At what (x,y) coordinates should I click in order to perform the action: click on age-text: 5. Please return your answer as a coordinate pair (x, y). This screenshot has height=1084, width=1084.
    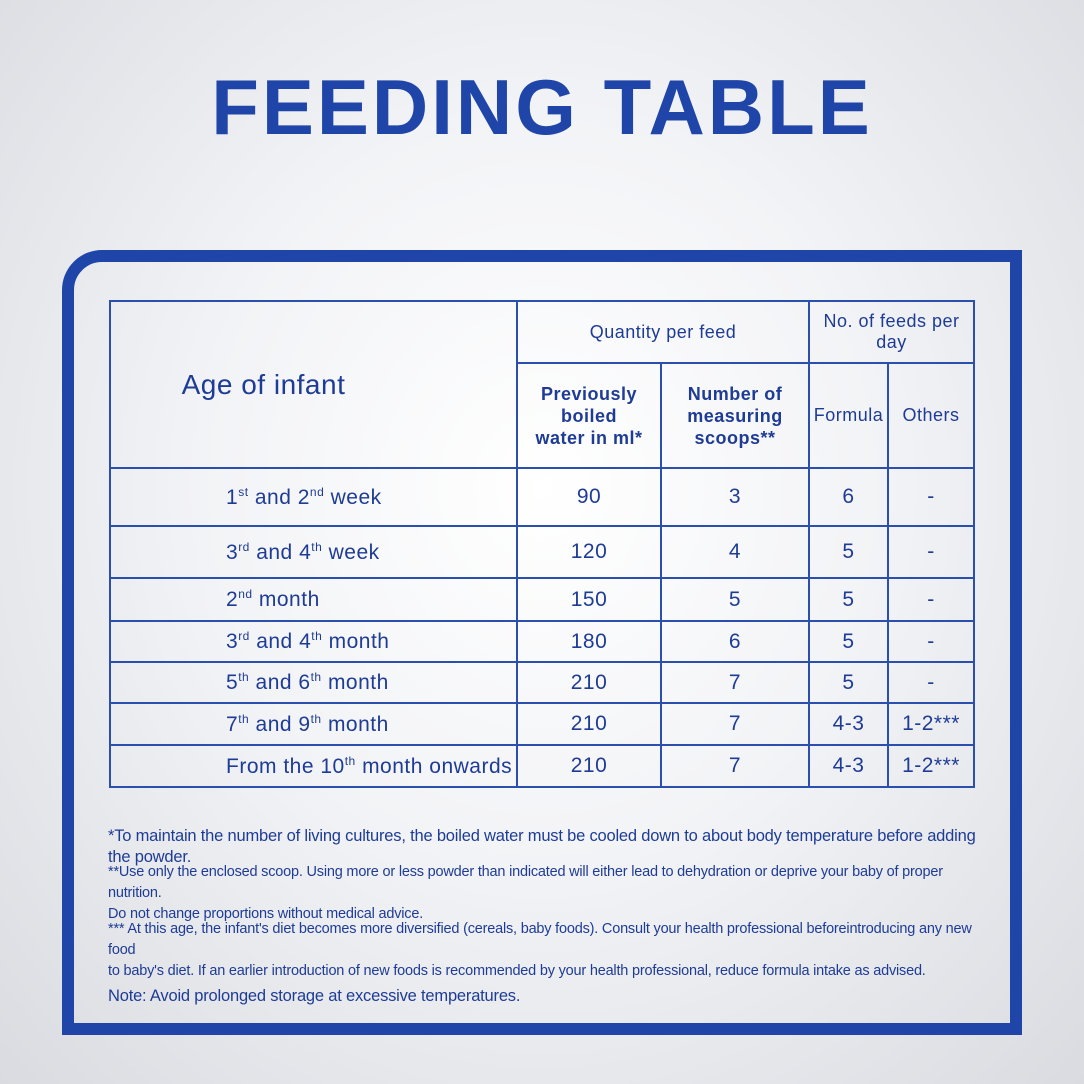
    Looking at the image, I should click on (232, 682).